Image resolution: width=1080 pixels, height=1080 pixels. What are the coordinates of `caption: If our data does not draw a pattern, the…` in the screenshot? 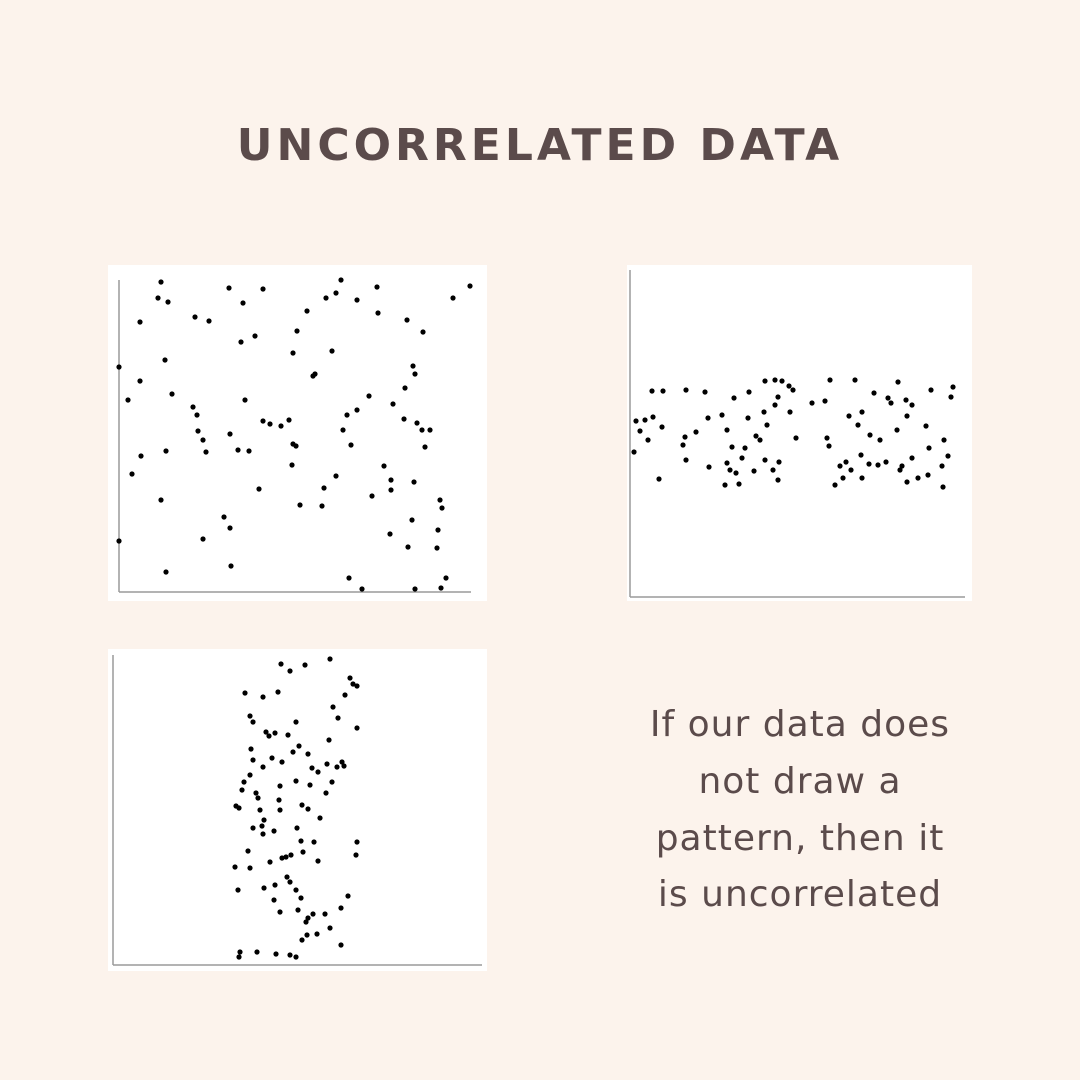 It's located at (799, 809).